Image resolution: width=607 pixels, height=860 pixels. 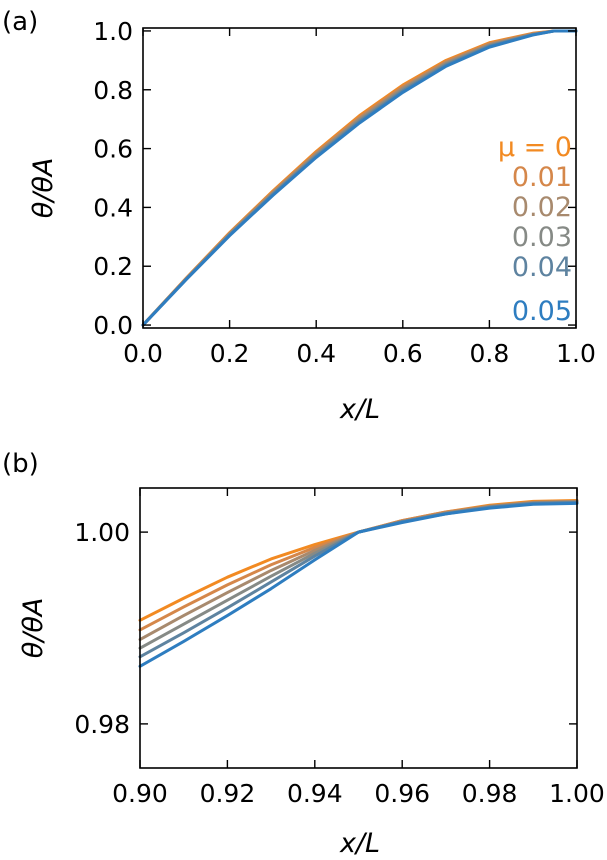 I want to click on panel-b-xtick-label: 0.90, so click(x=140, y=793).